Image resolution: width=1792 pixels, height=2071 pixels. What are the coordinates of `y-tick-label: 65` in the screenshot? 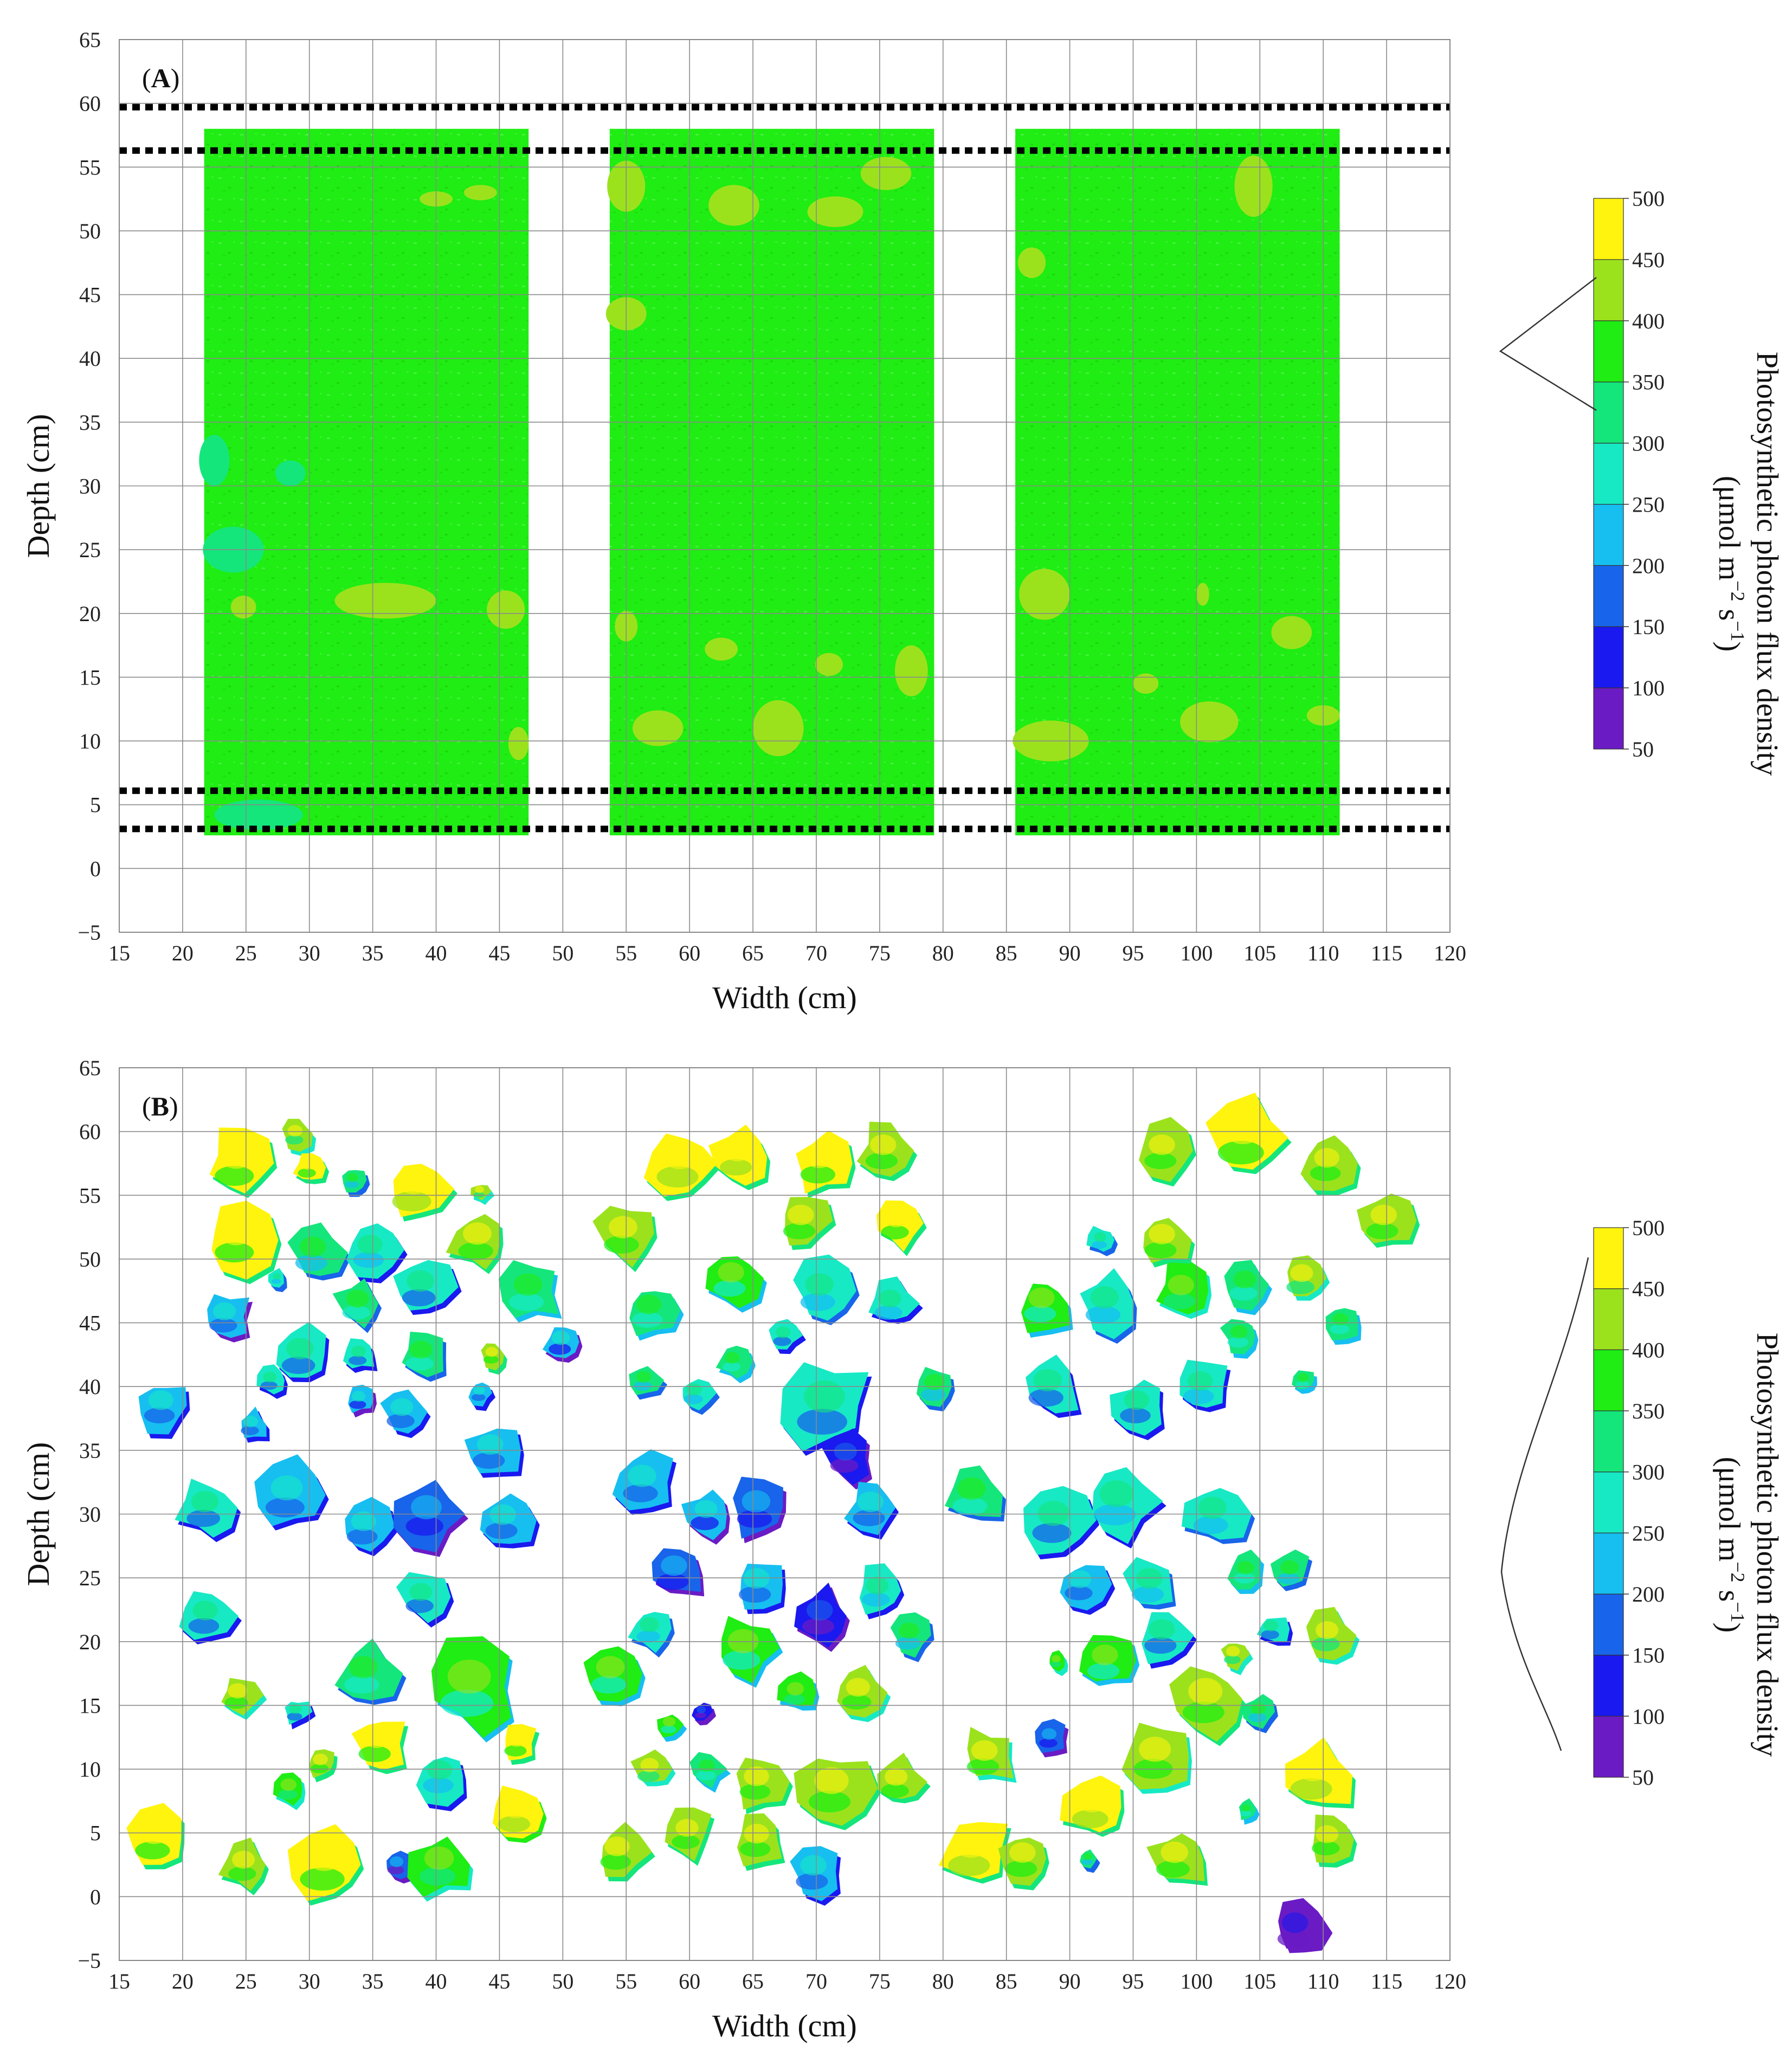 It's located at (90, 40).